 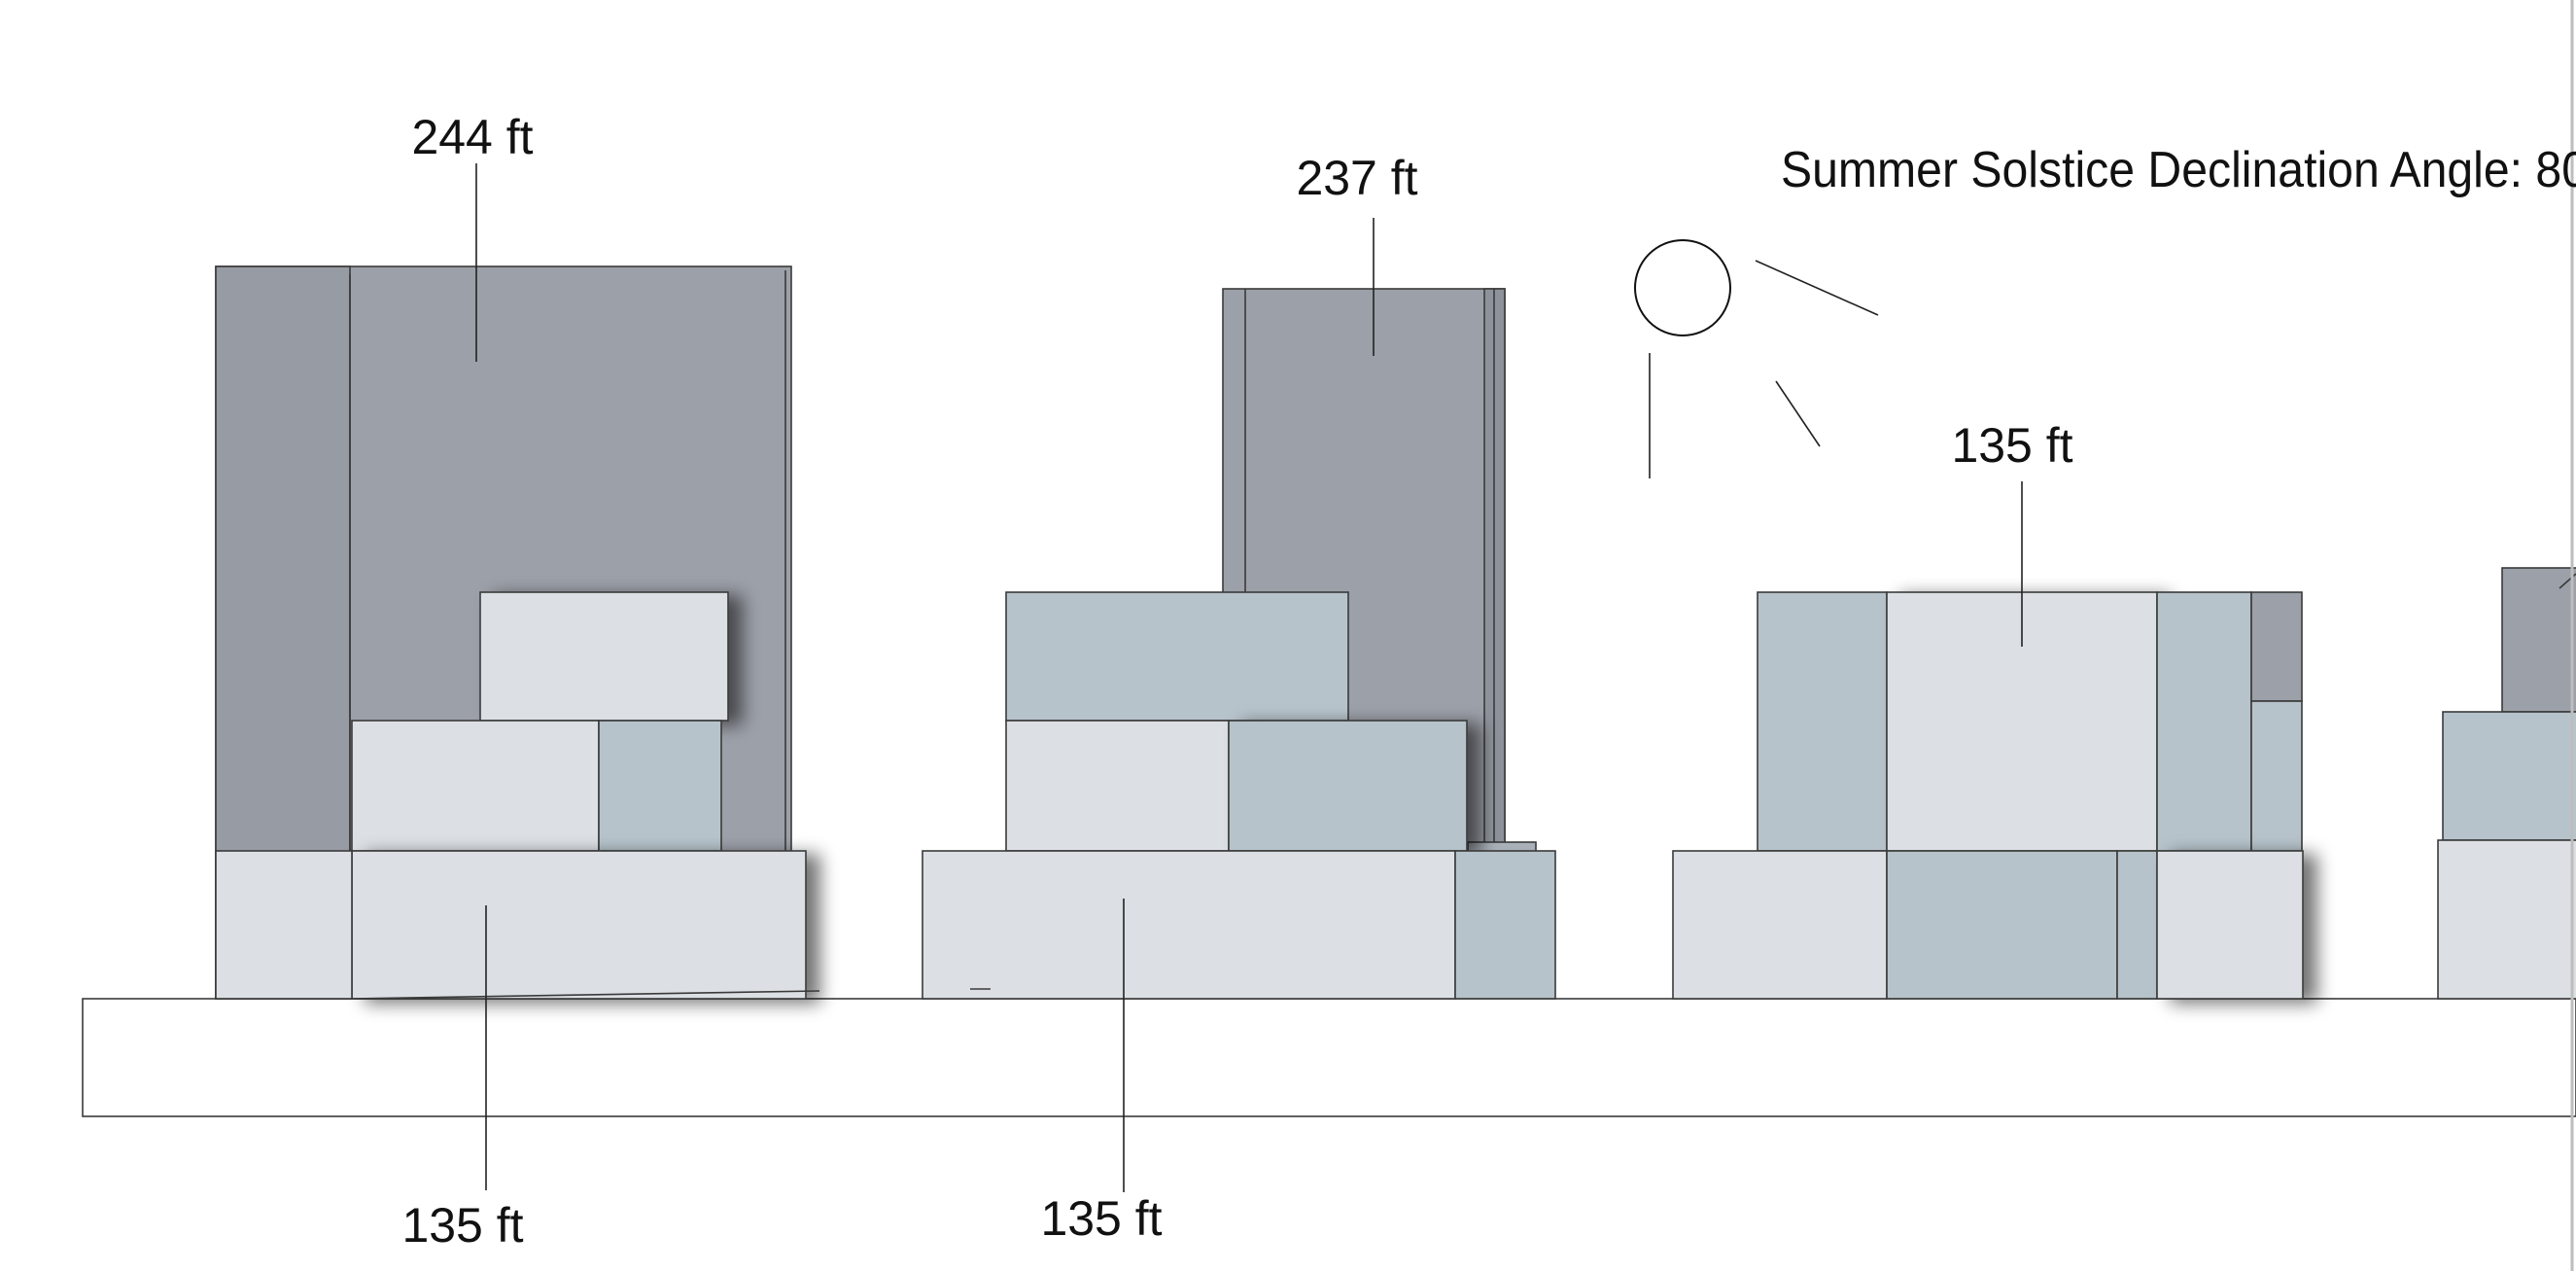 What do you see at coordinates (1817, 288) in the screenshot?
I see `sun-ray-right` at bounding box center [1817, 288].